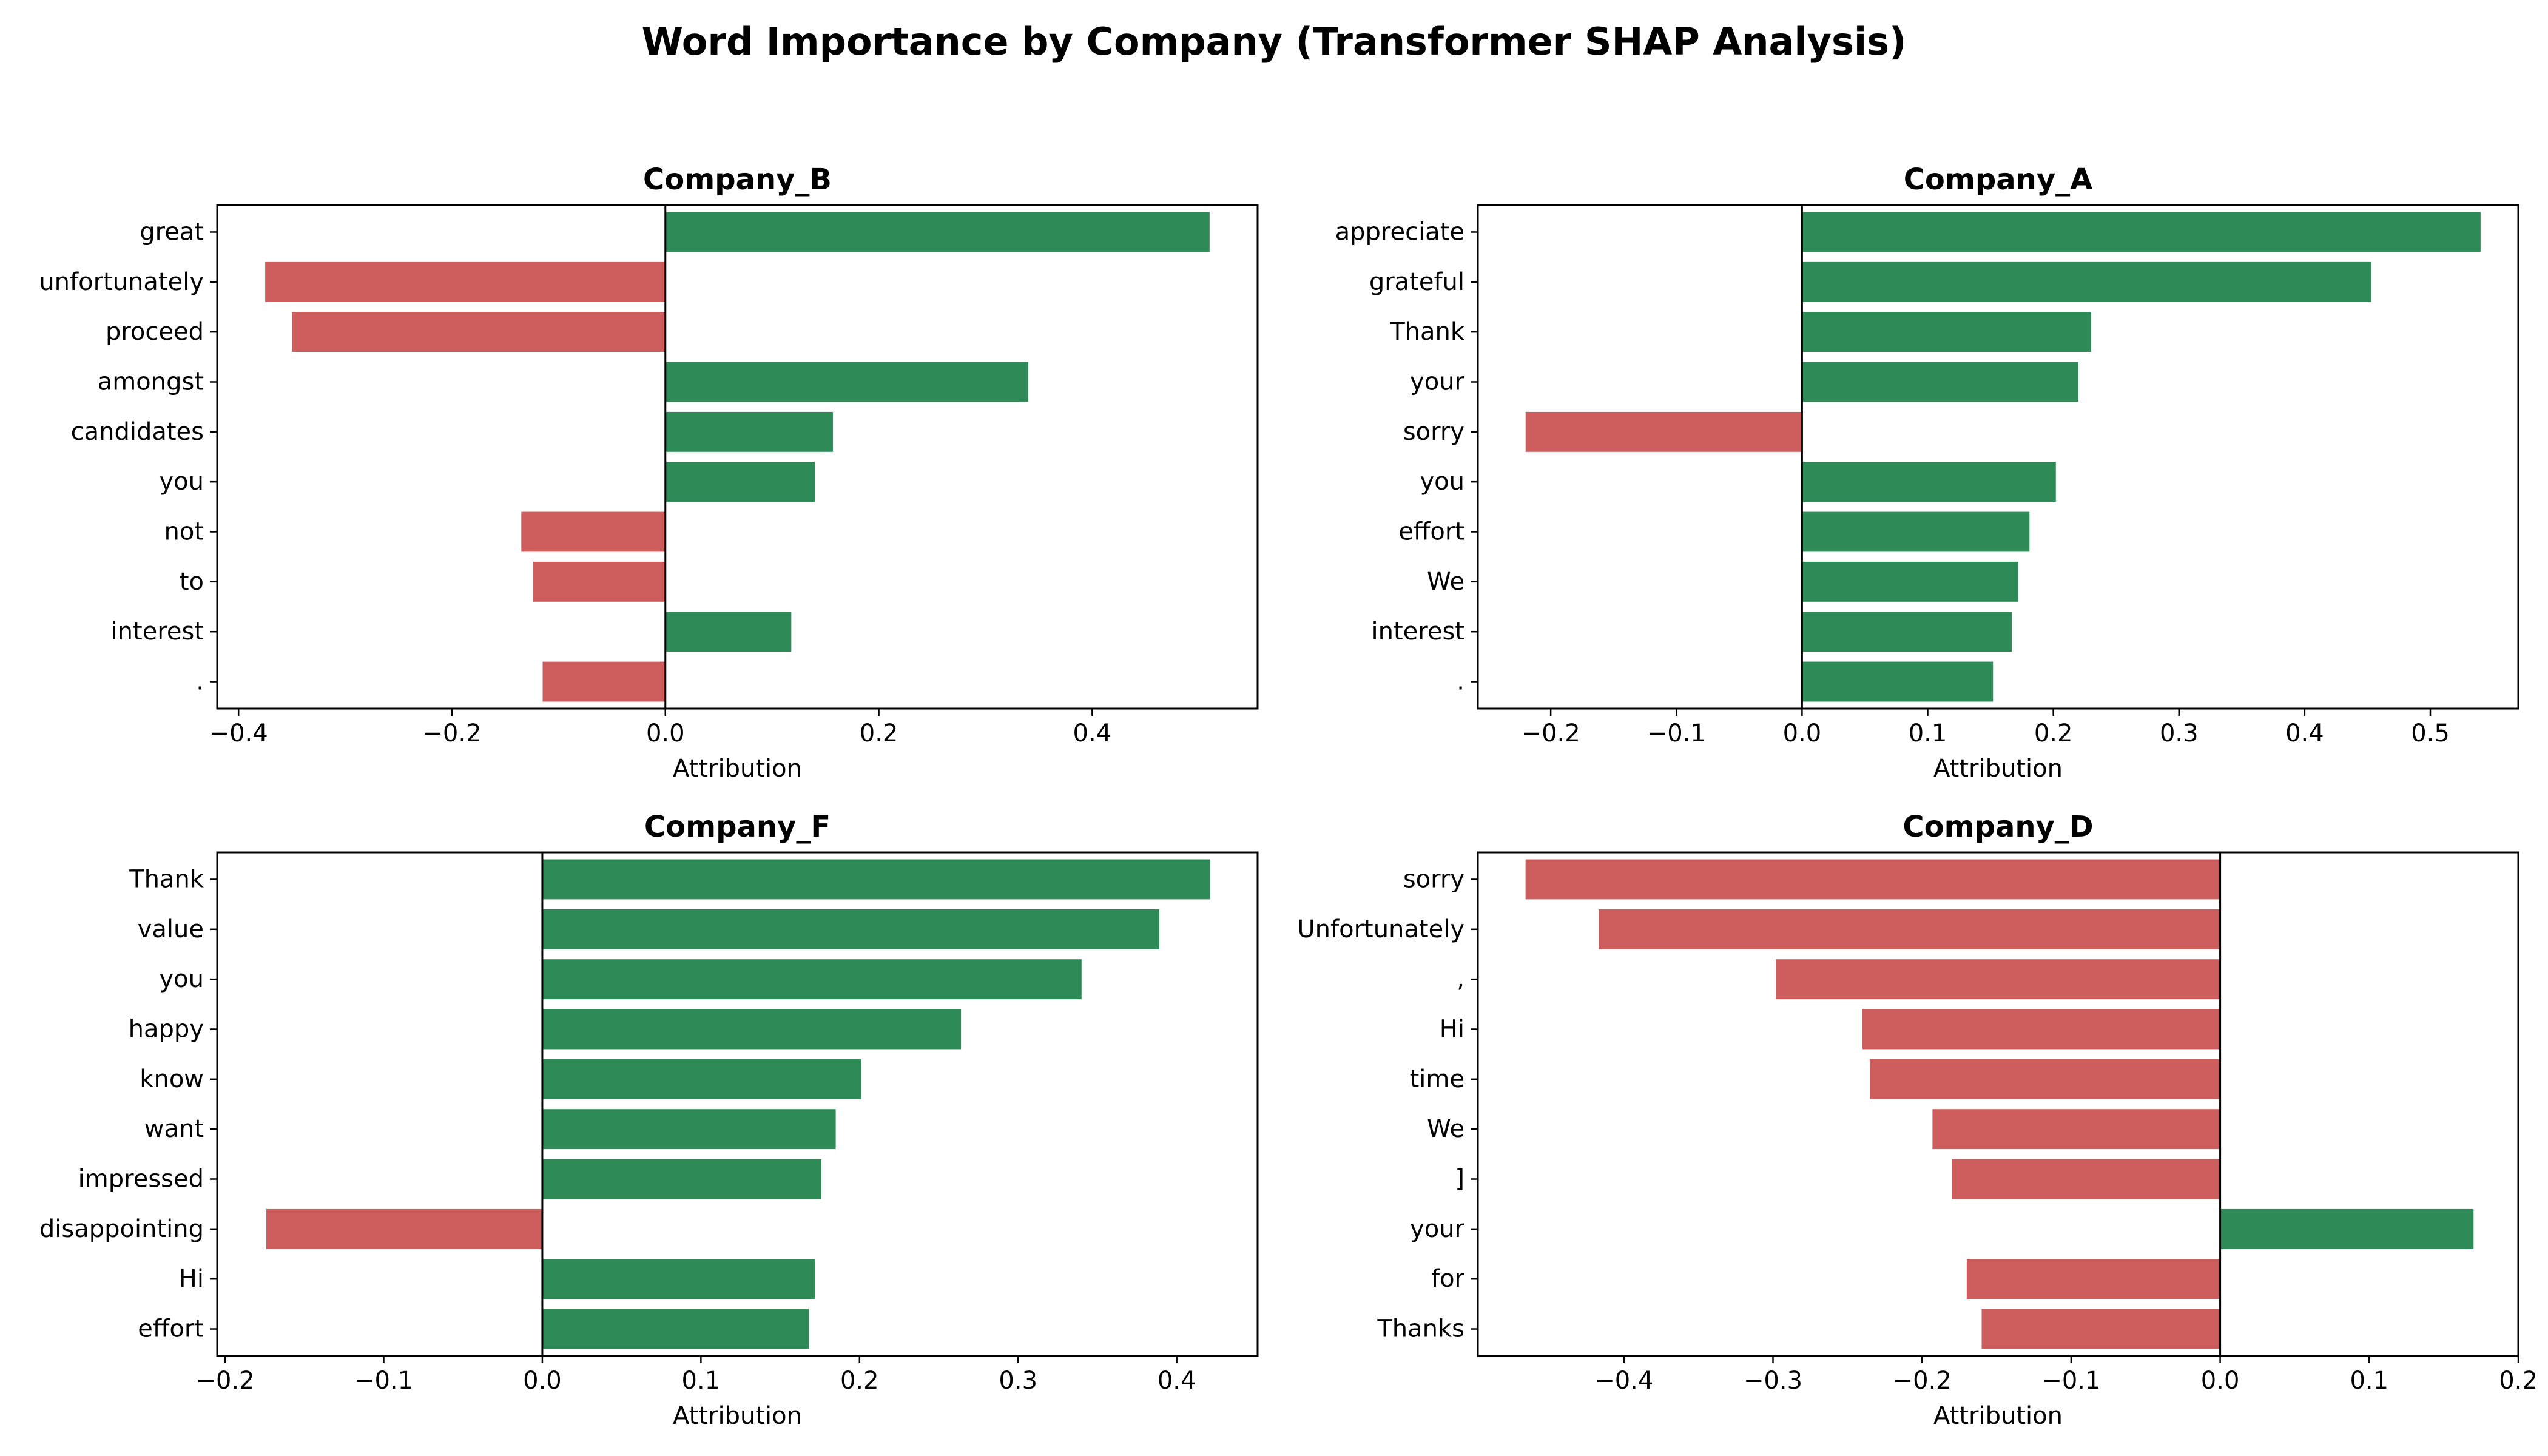 The width and height of the screenshot is (2548, 1456). Describe the element at coordinates (171, 1329) in the screenshot. I see `y-tick-label: effort` at that location.